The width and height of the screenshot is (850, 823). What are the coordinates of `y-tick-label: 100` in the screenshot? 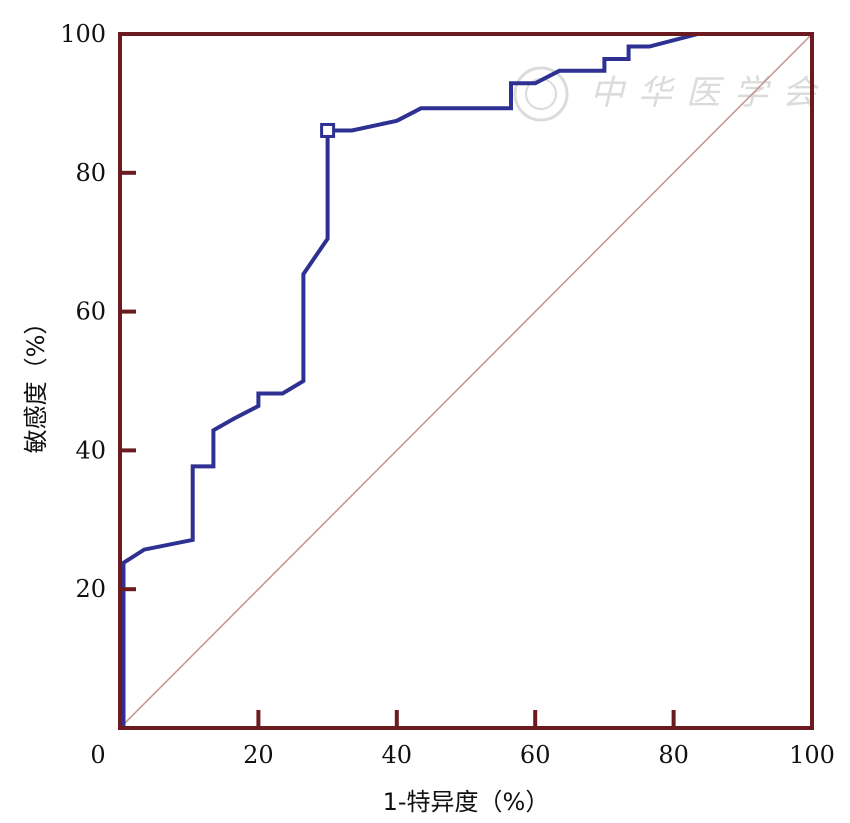 It's located at (83, 34).